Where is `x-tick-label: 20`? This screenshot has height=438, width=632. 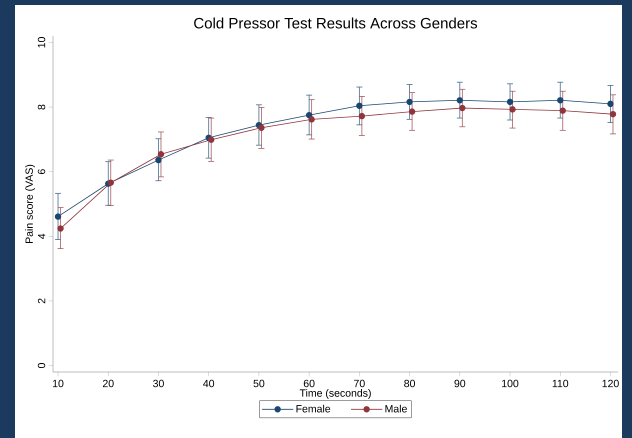 x-tick-label: 20 is located at coordinates (108, 384).